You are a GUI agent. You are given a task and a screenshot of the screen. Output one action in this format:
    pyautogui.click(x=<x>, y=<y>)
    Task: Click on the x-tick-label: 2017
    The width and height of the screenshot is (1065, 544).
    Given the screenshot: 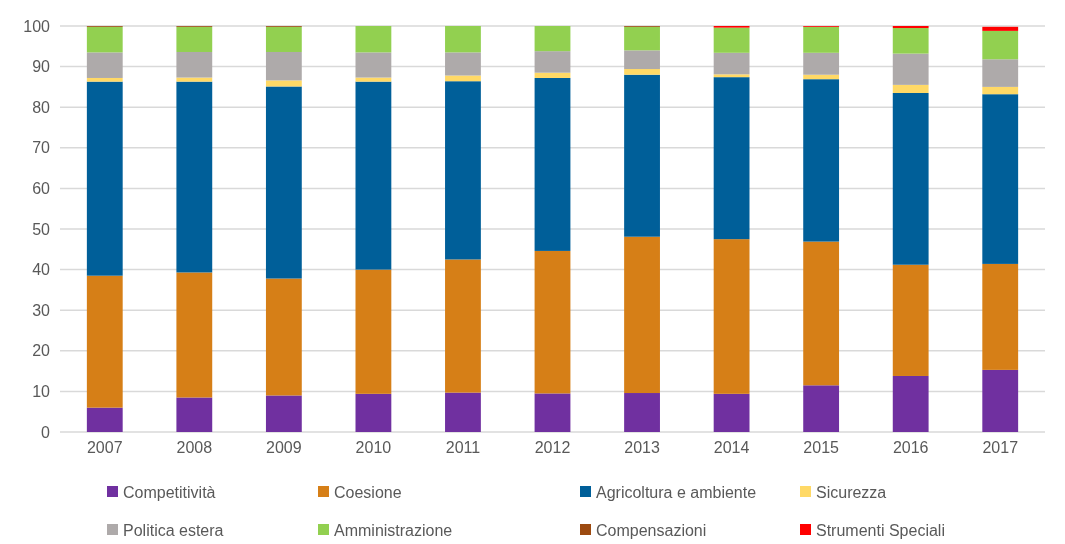 What is the action you would take?
    pyautogui.click(x=1000, y=448)
    